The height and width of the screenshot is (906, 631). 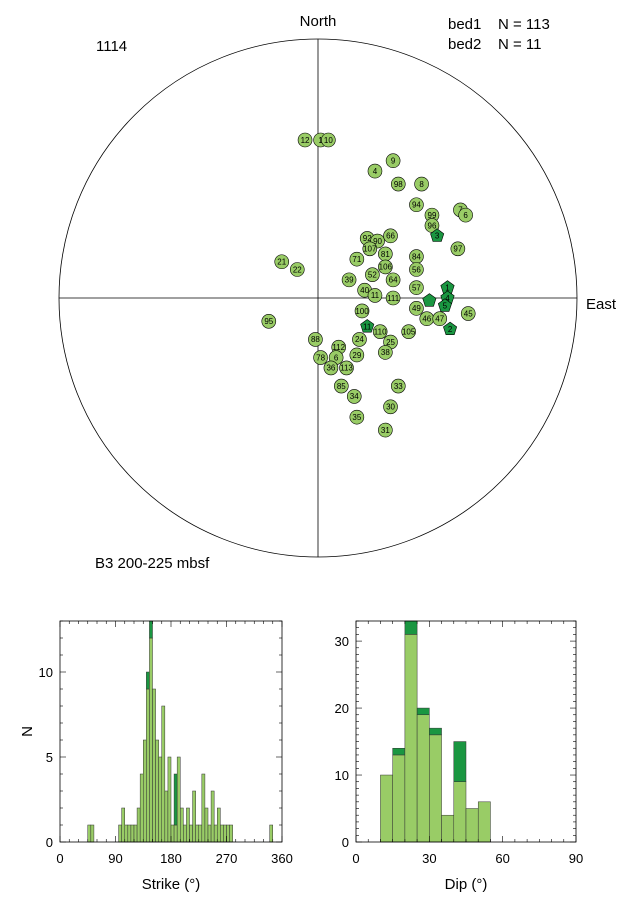 I want to click on bed1-pole: 34, so click(x=354, y=396).